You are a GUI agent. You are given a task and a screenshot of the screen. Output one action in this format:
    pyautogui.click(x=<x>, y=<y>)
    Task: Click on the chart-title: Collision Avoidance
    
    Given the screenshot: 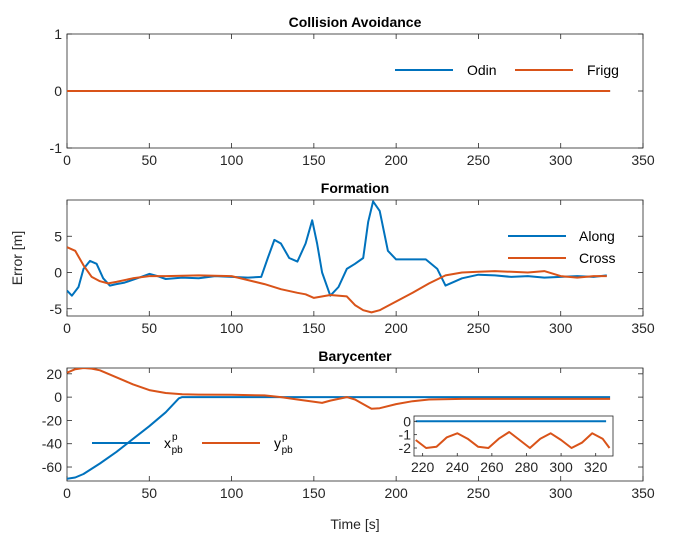 What is the action you would take?
    pyautogui.click(x=355, y=22)
    